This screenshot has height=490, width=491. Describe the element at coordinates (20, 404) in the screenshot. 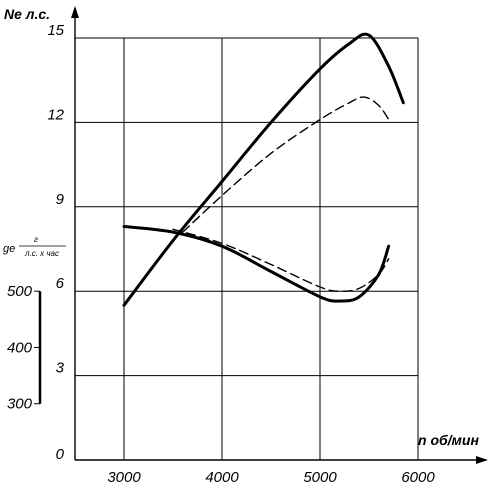

I see `secondary-tick-label: 300` at that location.